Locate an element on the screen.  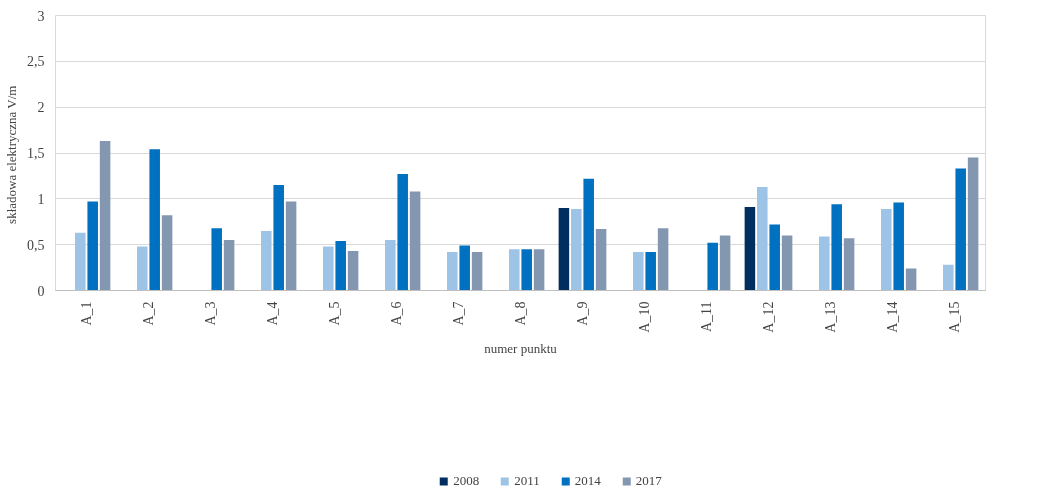
y-tick-label: 0 is located at coordinates (41, 291).